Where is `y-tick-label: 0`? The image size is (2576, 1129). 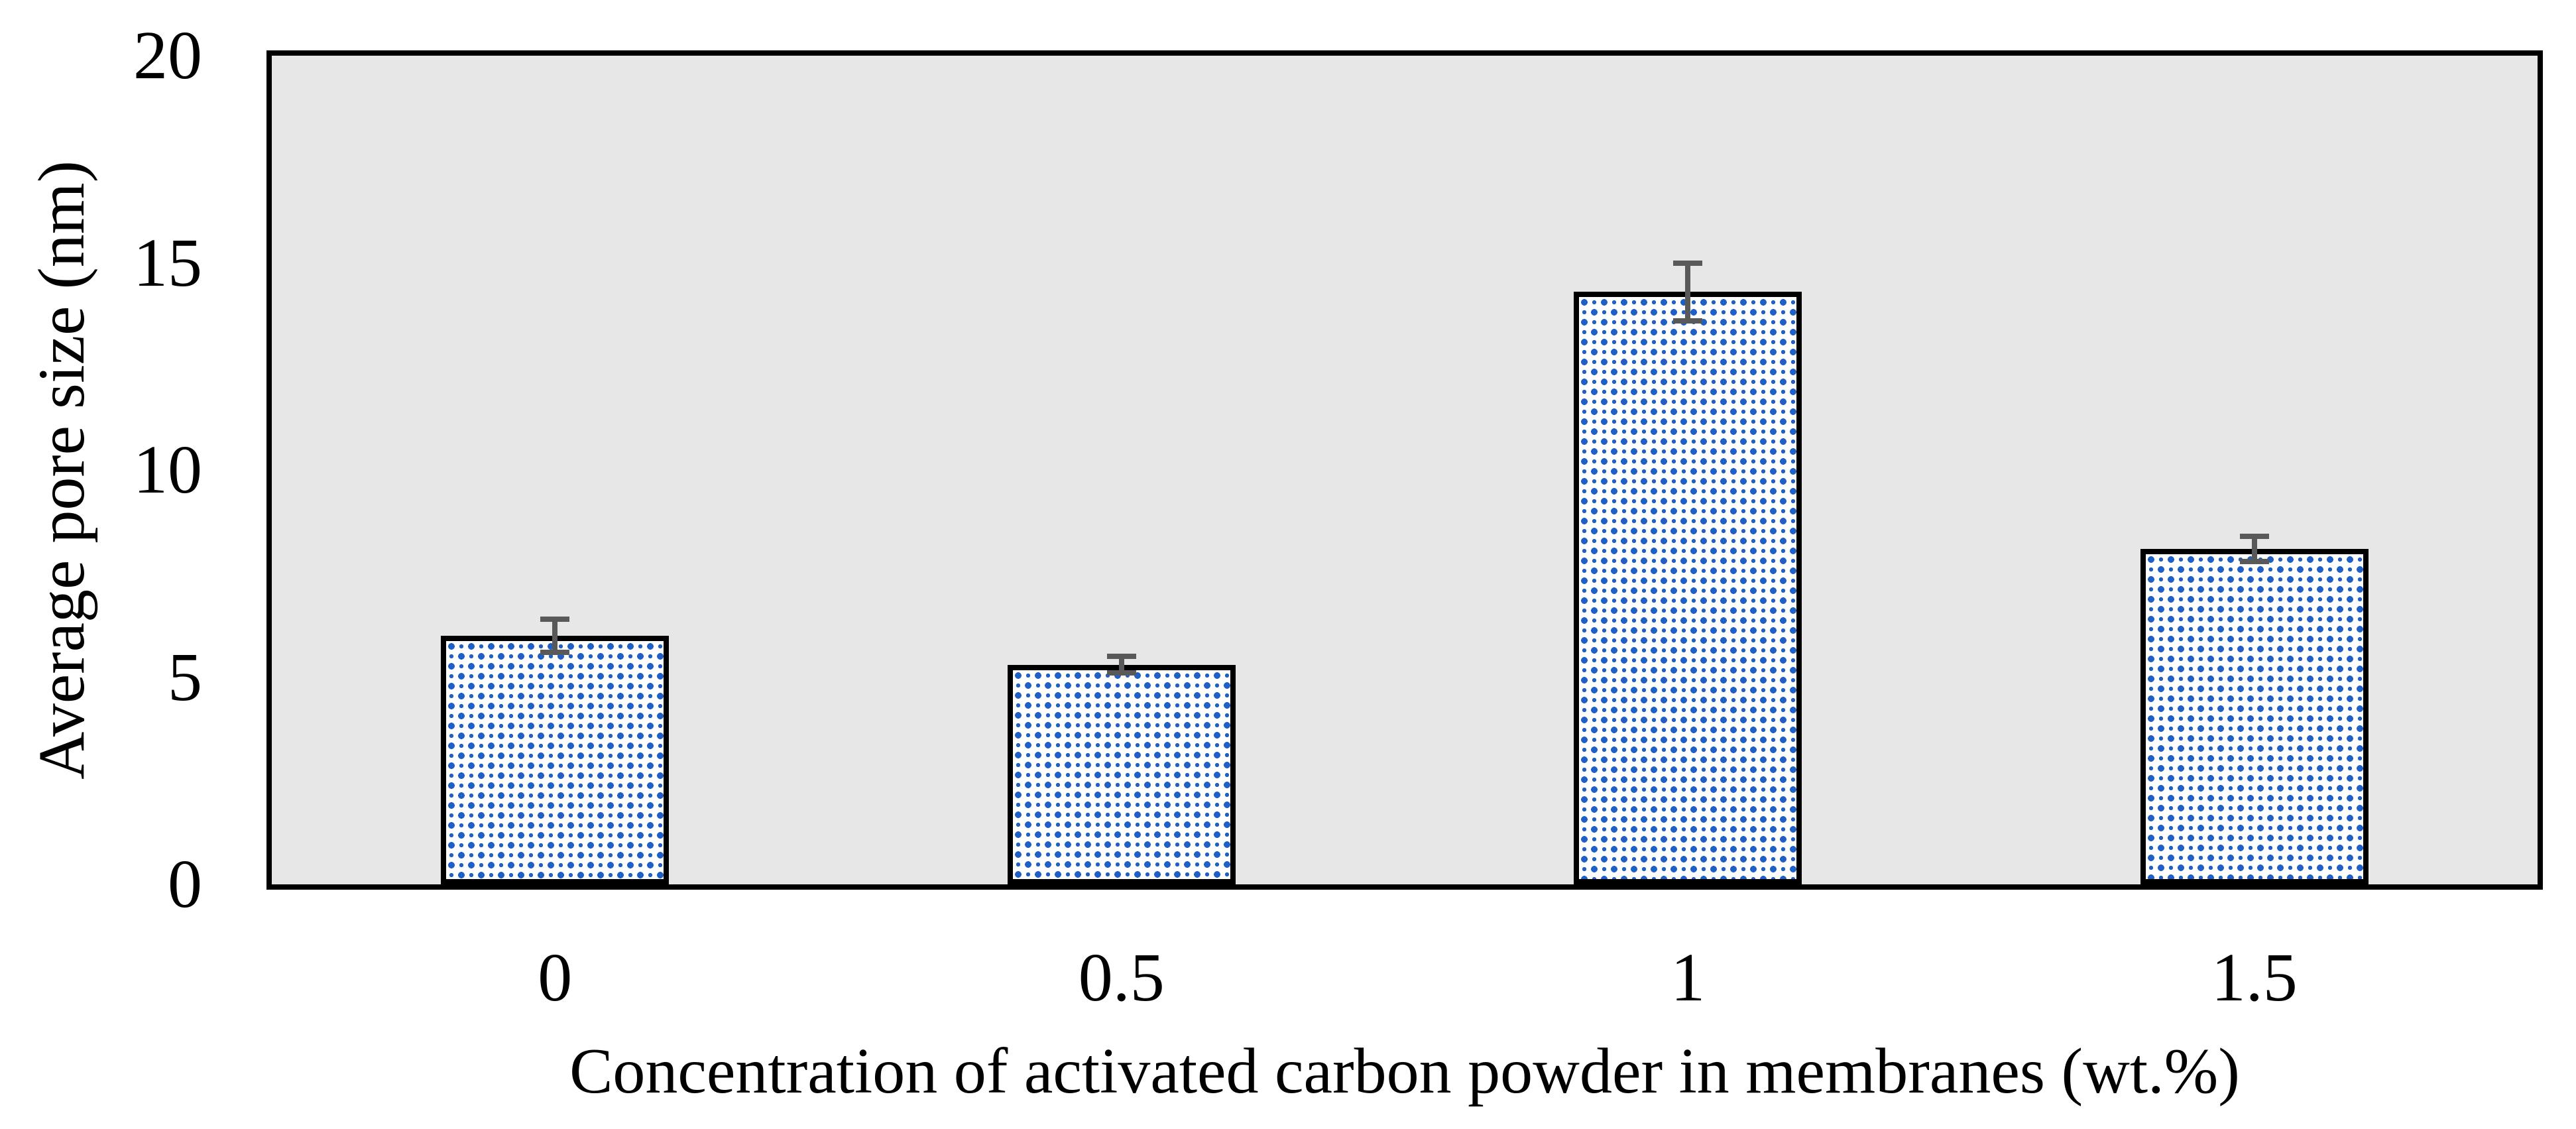
y-tick-label: 0 is located at coordinates (185, 884).